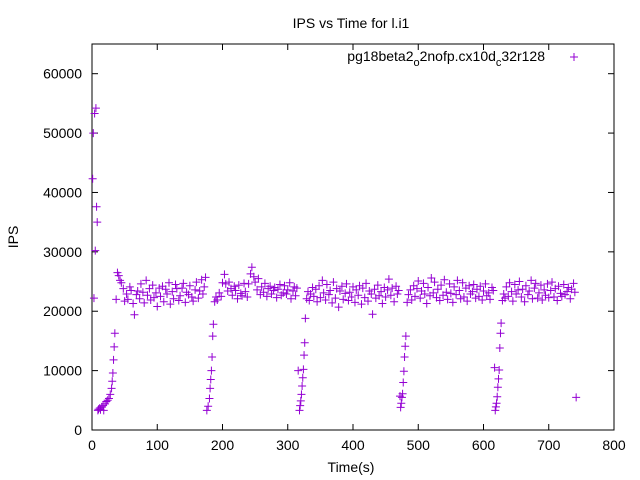 The image size is (640, 480). Describe the element at coordinates (462, 58) in the screenshot. I see `legend: pg18beta2o2nofp.cx10dc32r128` at that location.